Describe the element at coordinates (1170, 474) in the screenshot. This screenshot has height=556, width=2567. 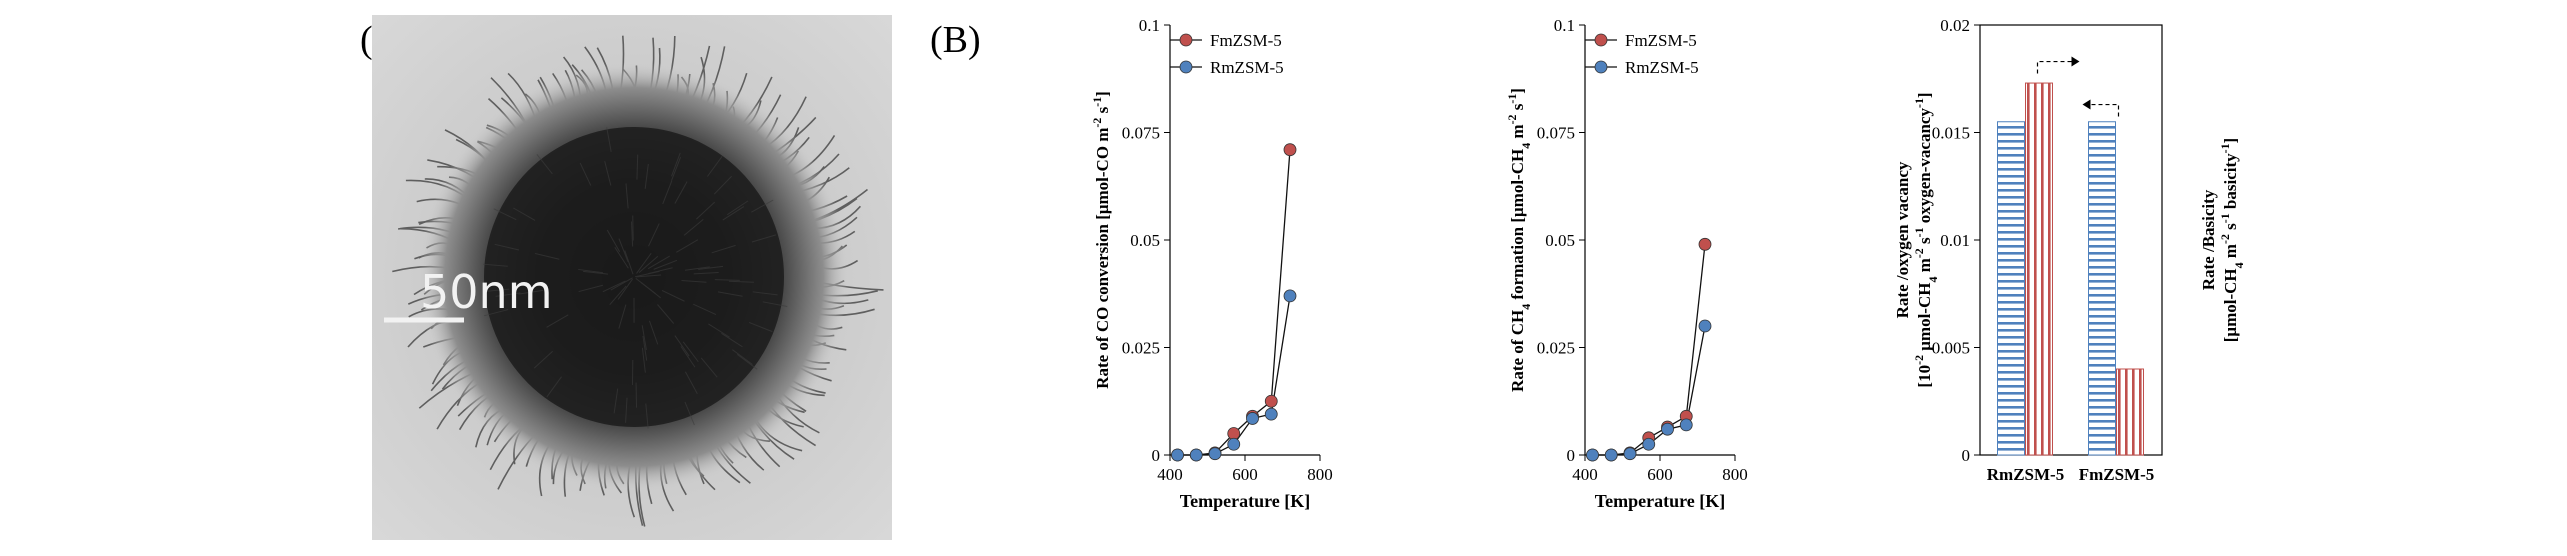
I see `co-x-tick-label: 400` at that location.